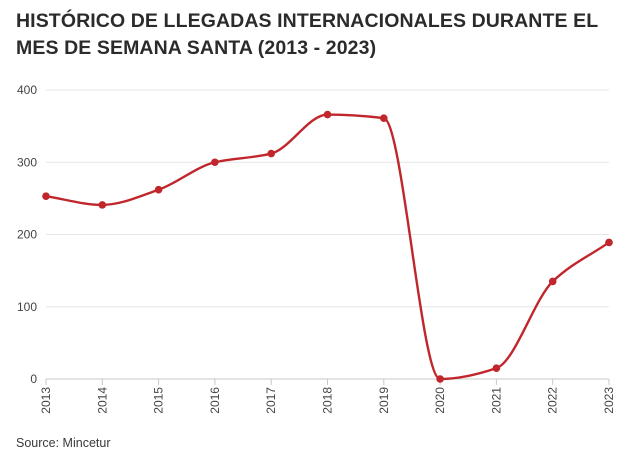 This screenshot has height=460, width=640. I want to click on data-point-2019, so click(384, 118).